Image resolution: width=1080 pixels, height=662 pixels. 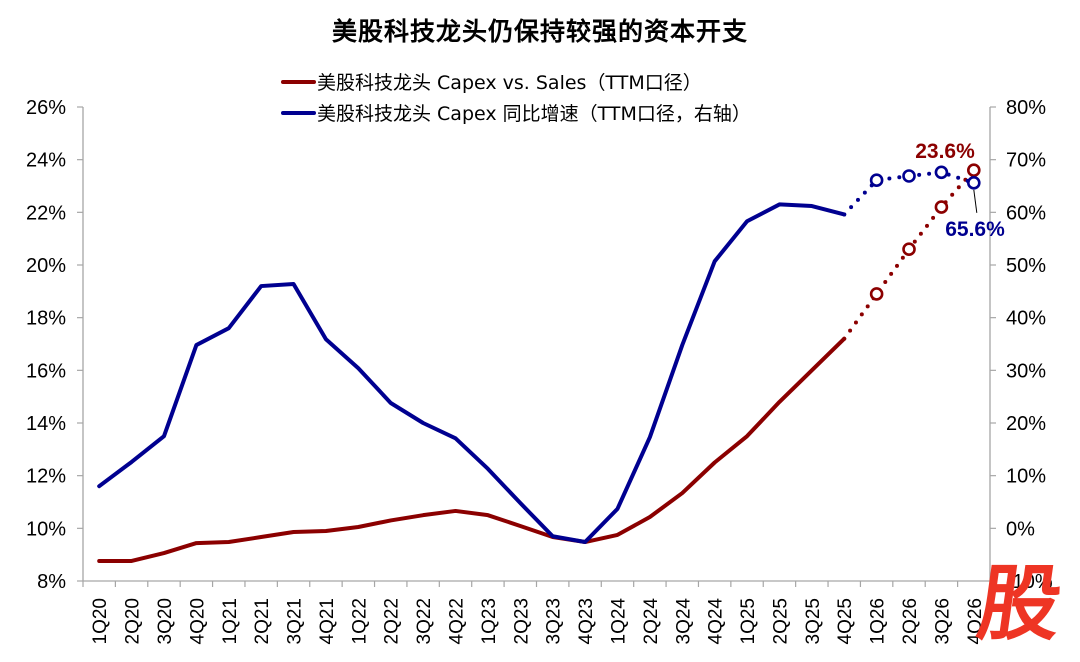 What do you see at coordinates (359, 621) in the screenshot?
I see `x-axis-category-label: 1Q22` at bounding box center [359, 621].